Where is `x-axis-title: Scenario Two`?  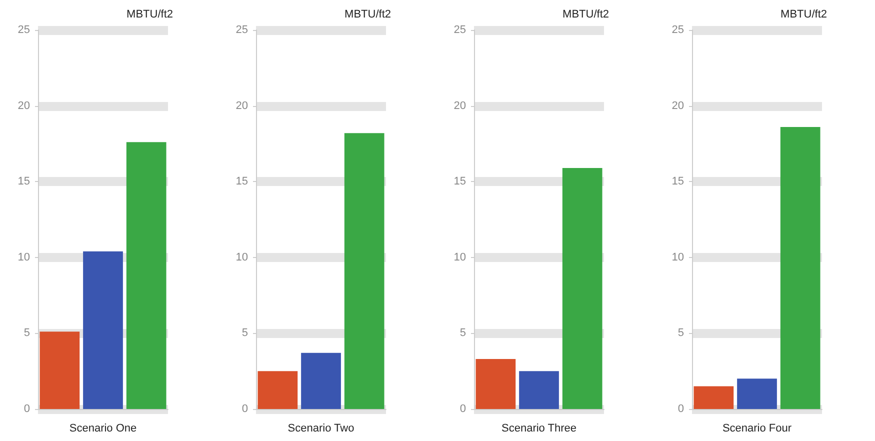
x-axis-title: Scenario Two is located at coordinates (321, 428).